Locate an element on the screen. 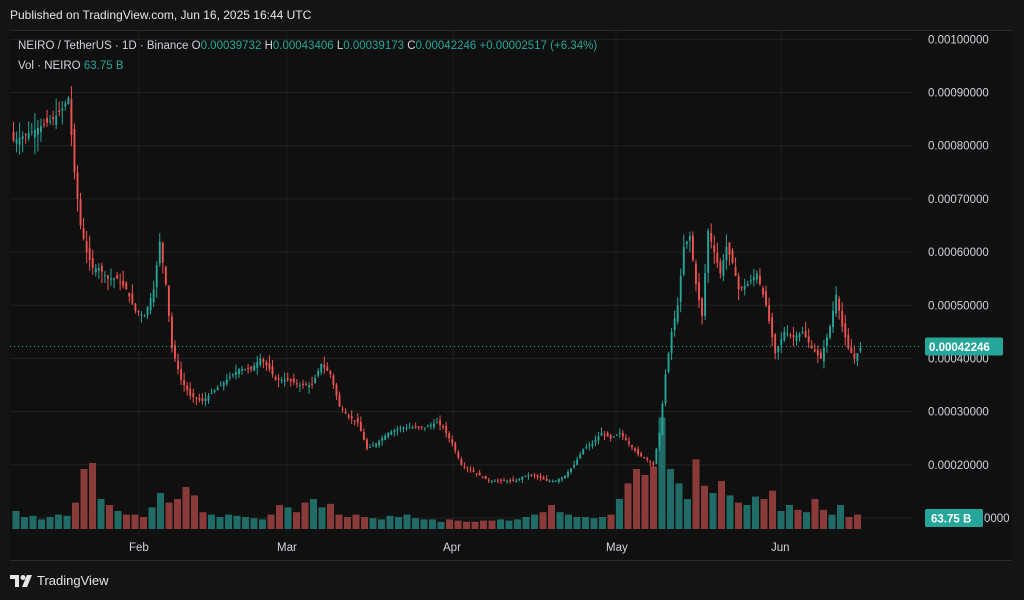 The width and height of the screenshot is (1024, 600). x-tick-label: Mar is located at coordinates (287, 548).